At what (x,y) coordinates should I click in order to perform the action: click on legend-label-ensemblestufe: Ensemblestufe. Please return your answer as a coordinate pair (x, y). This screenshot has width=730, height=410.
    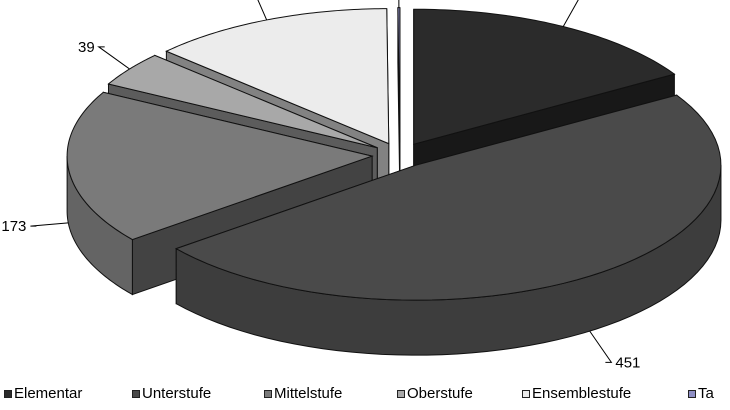
    Looking at the image, I should click on (582, 393).